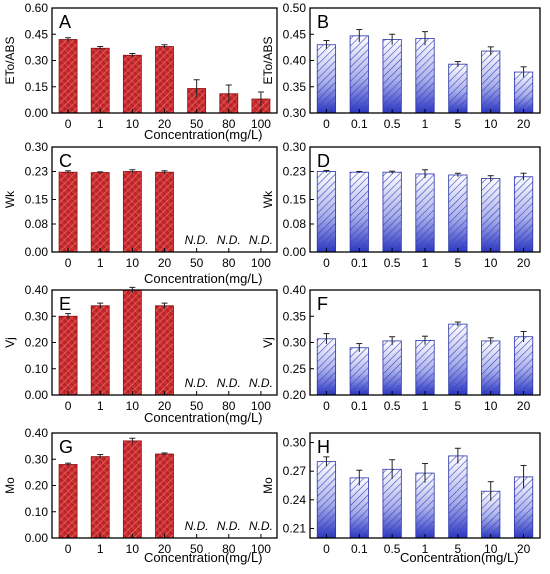  What do you see at coordinates (425, 549) in the screenshot?
I see `x-tick-label-H-3: 1` at bounding box center [425, 549].